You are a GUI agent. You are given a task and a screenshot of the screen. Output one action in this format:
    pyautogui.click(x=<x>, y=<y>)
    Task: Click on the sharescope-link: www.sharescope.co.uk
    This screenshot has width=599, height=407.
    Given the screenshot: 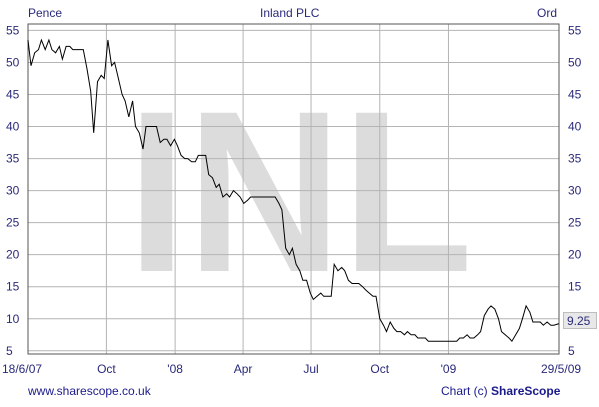 What is the action you would take?
    pyautogui.click(x=89, y=391)
    